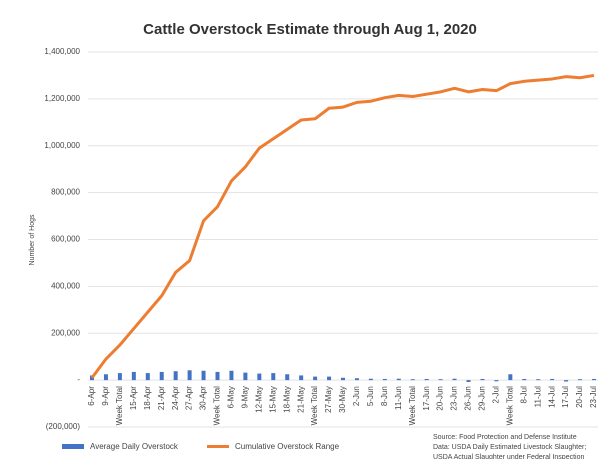  Describe the element at coordinates (370, 396) in the screenshot. I see `x-tick-label: 5-Jun` at that location.